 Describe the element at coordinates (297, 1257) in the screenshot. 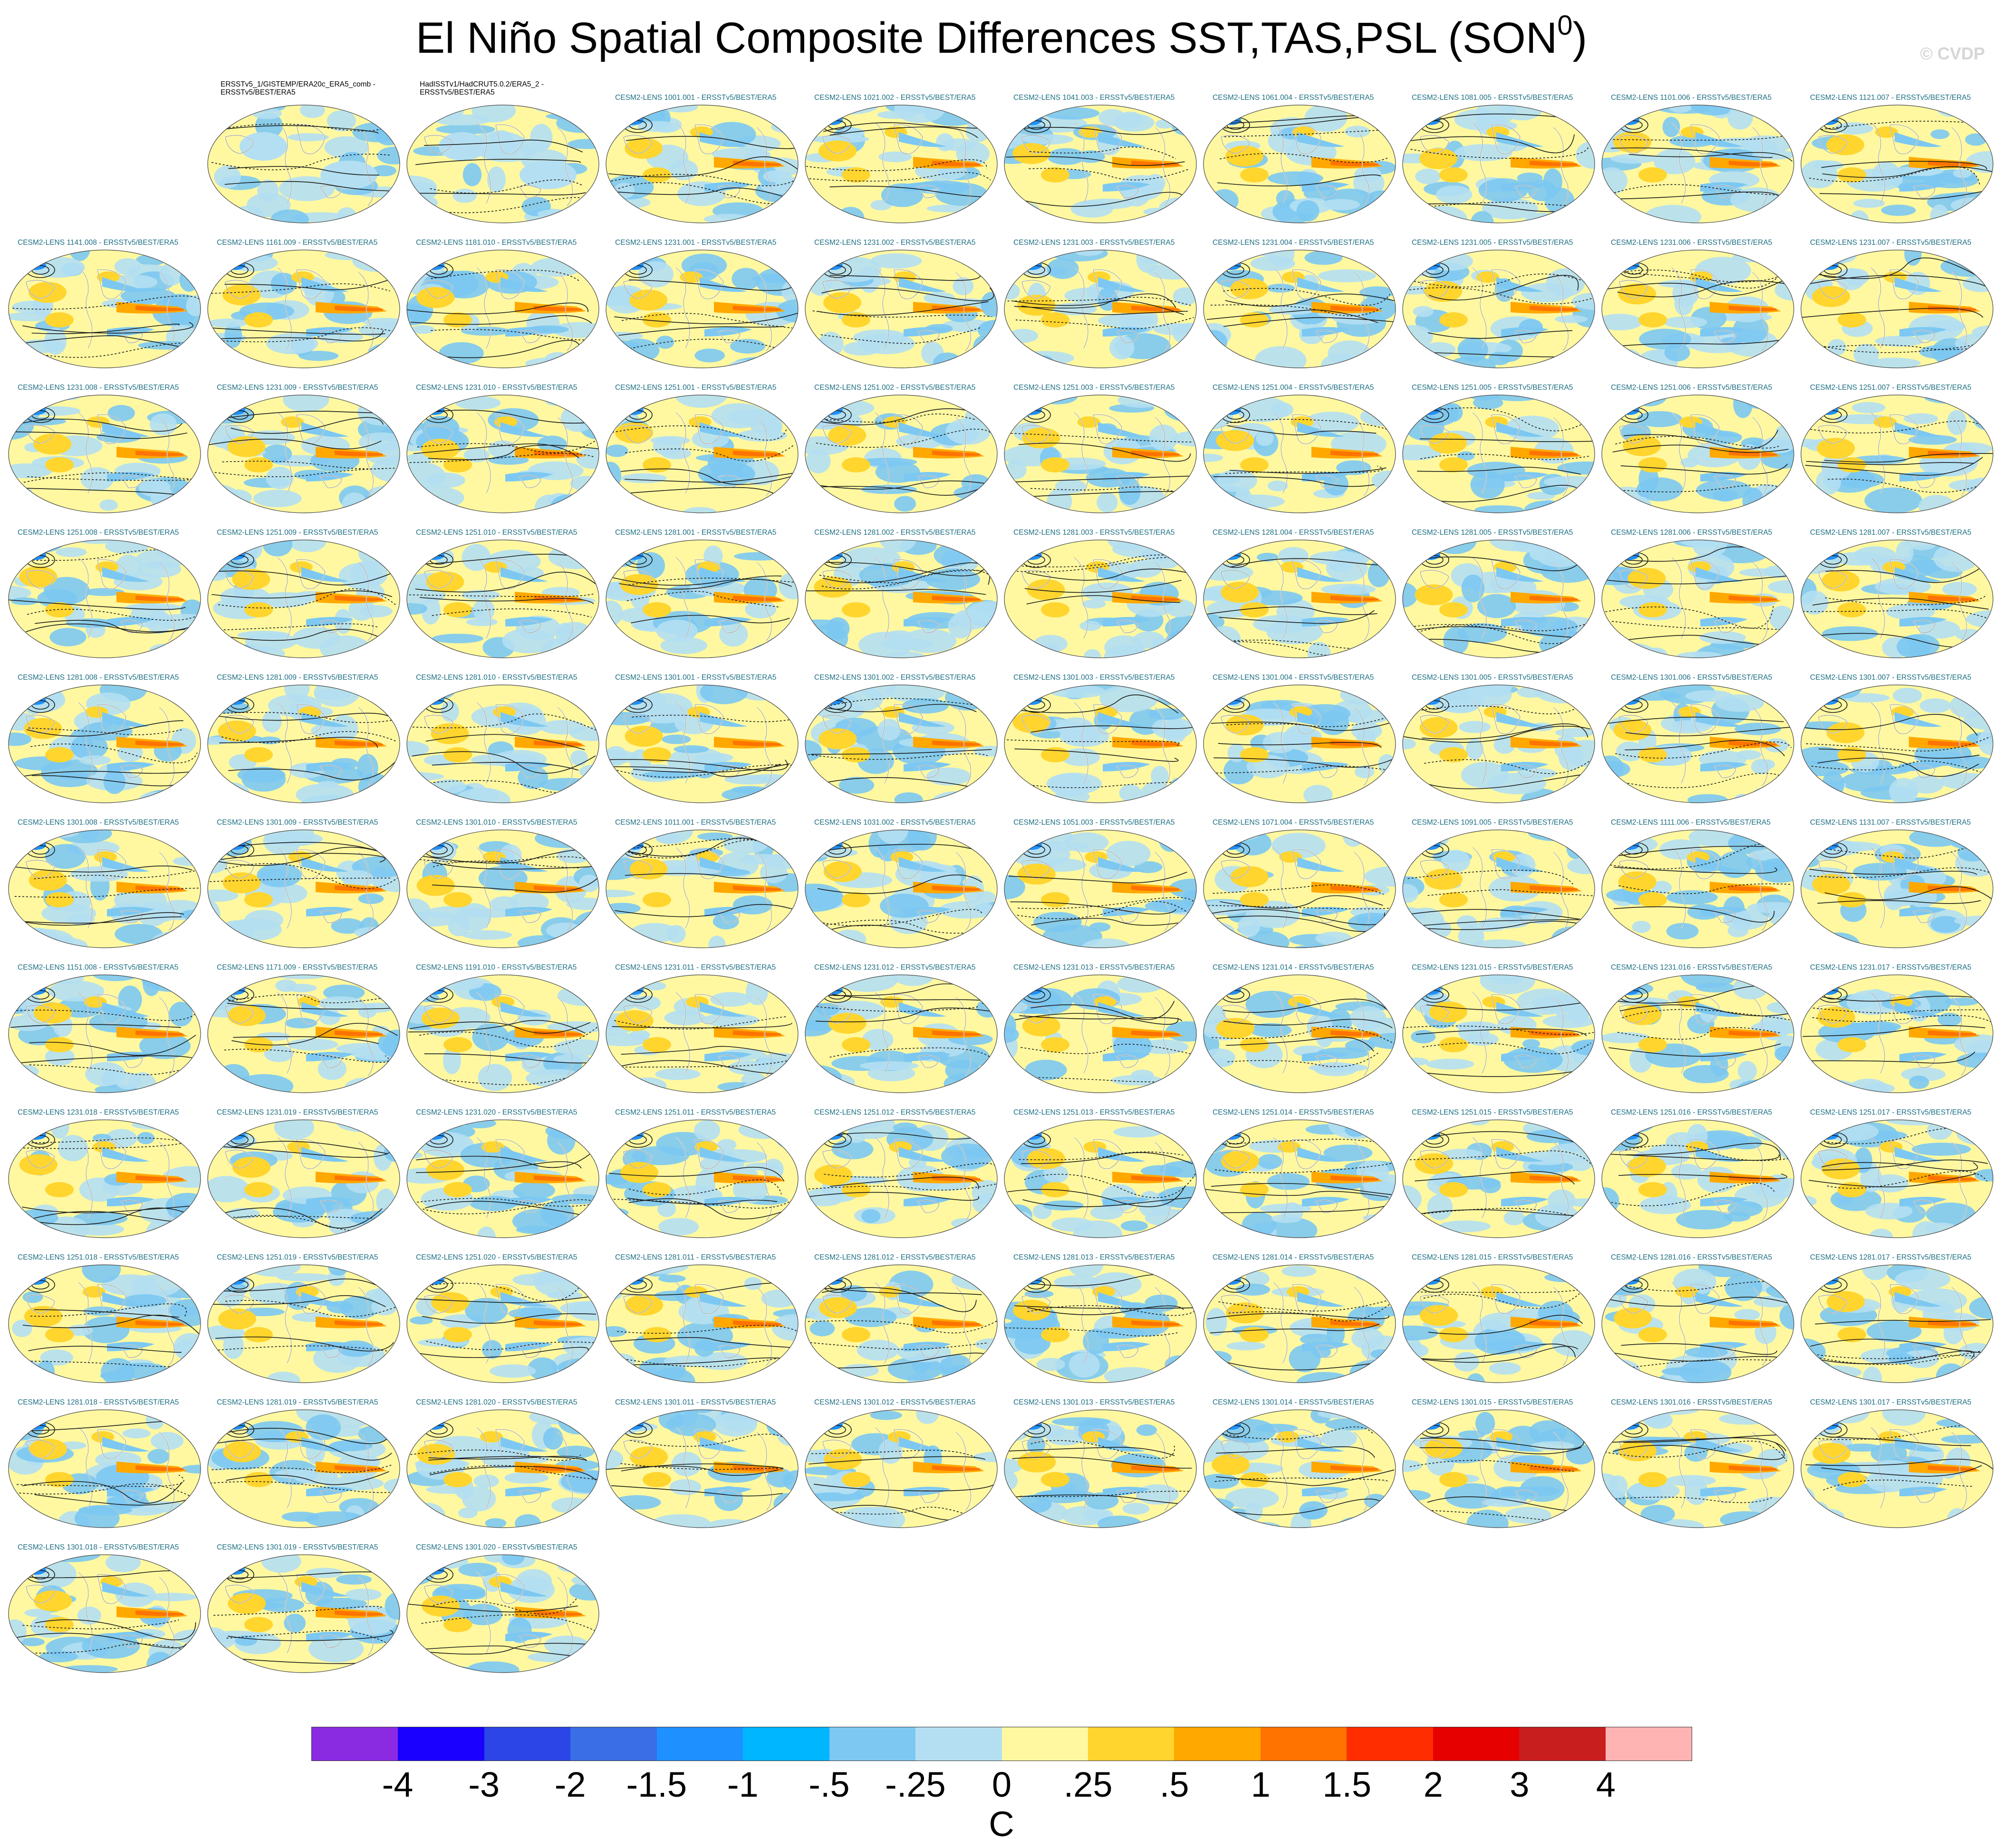

I see `panel-title: CESM2-LENS 1251.019 - ERSSTv5/BEST/ERA5` at that location.